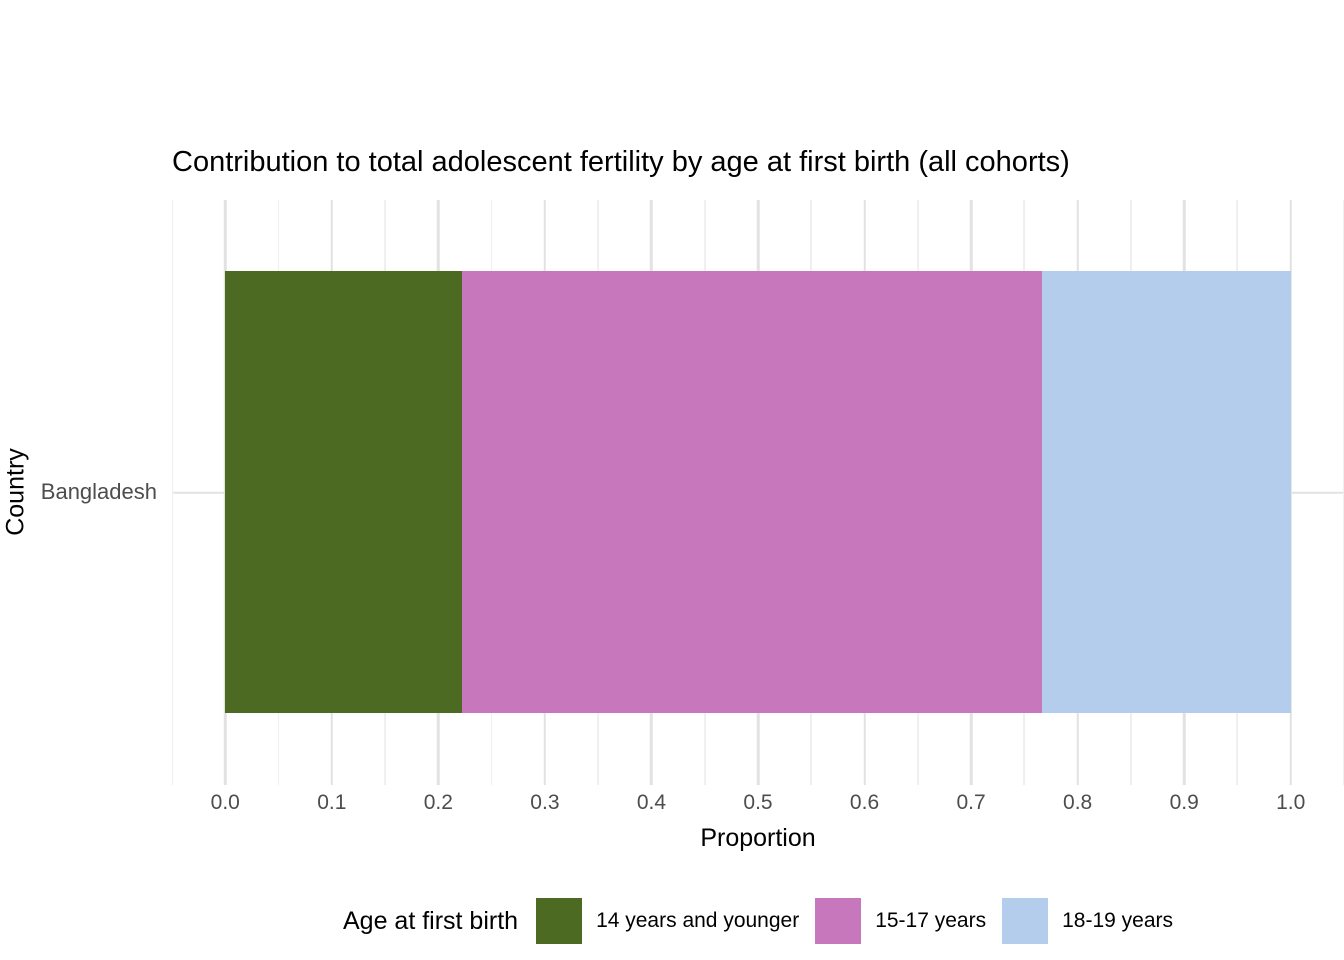 This screenshot has height=960, width=1344. I want to click on legend-item-label: 15-17 years, so click(931, 920).